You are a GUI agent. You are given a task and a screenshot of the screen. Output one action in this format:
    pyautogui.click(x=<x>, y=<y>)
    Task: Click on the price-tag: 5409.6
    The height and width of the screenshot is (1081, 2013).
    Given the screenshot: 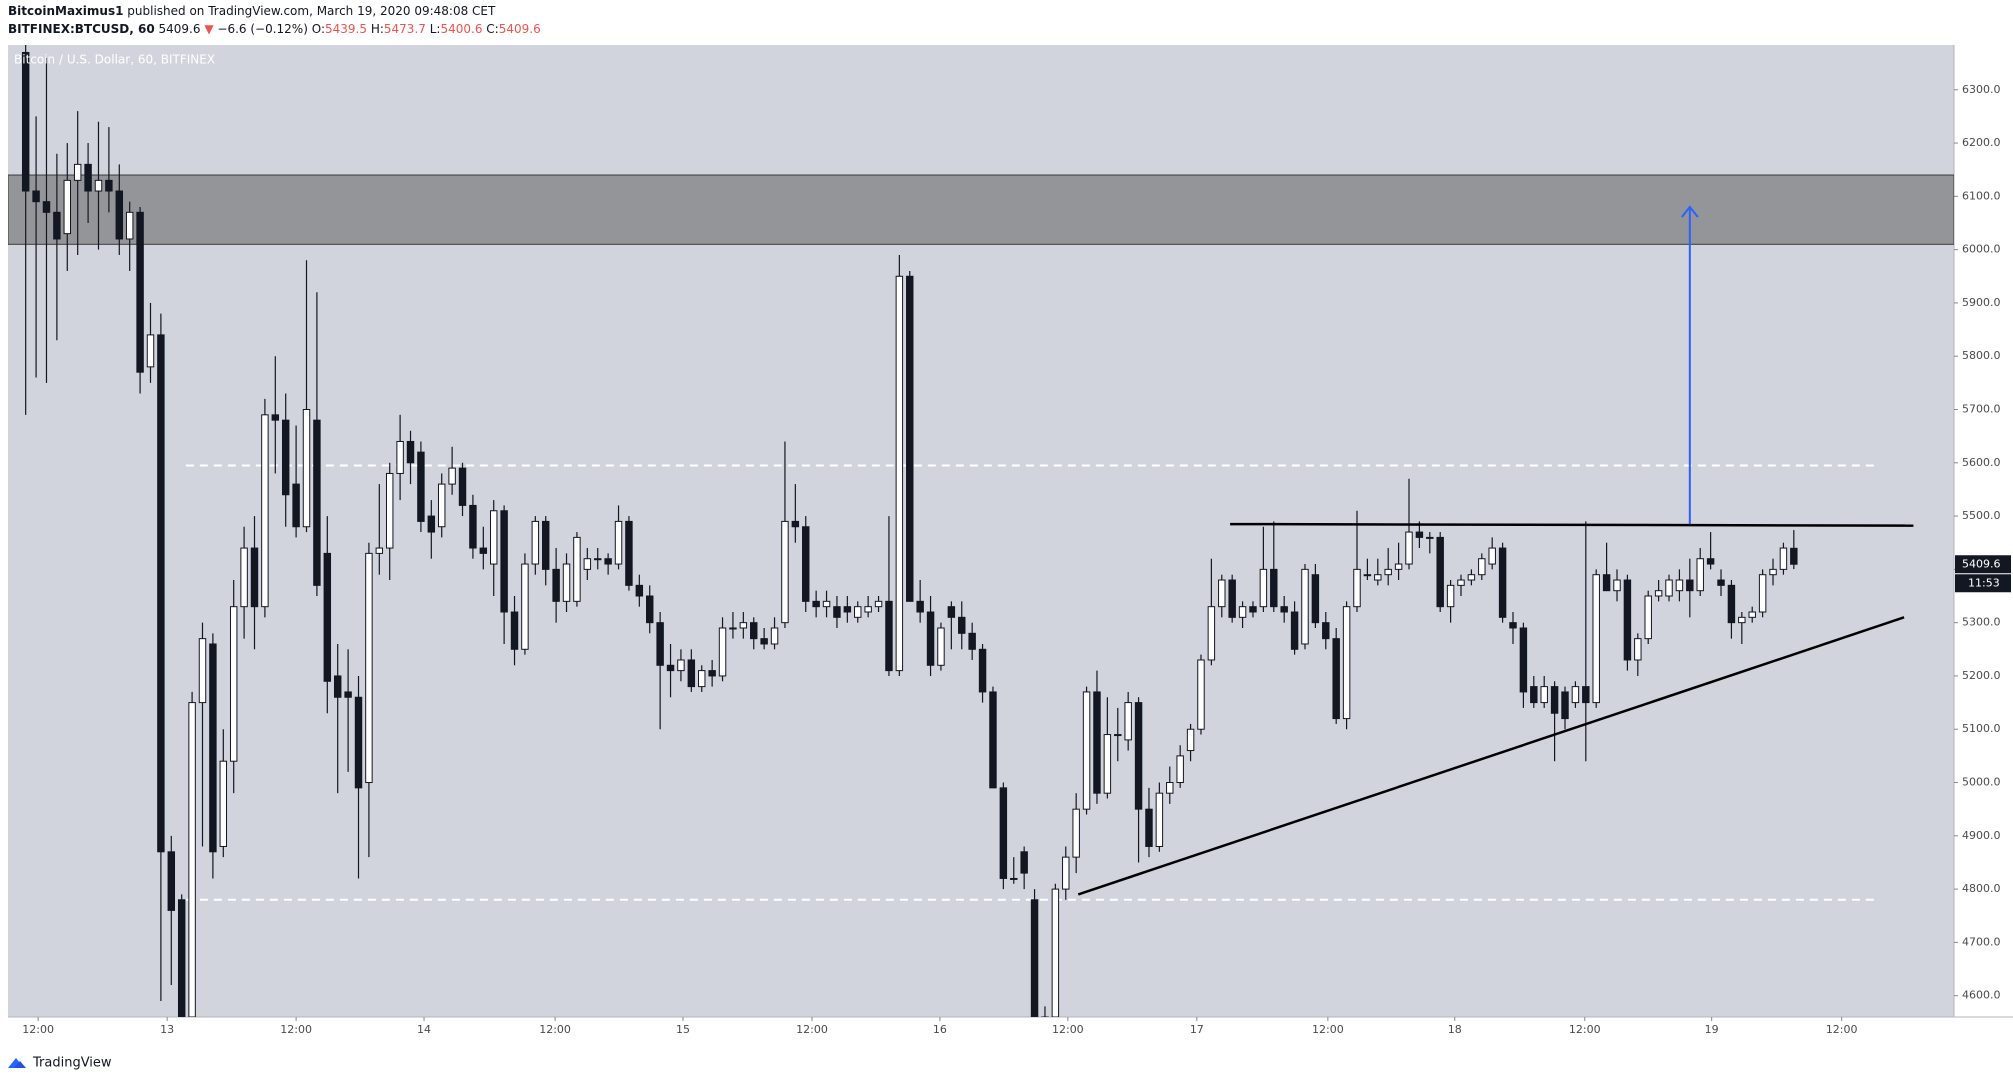 What is the action you would take?
    pyautogui.click(x=1981, y=563)
    